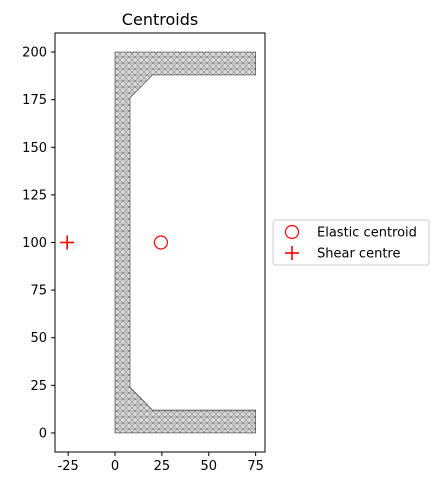 The width and height of the screenshot is (442, 489). I want to click on y-tick-label: 25, so click(38, 386).